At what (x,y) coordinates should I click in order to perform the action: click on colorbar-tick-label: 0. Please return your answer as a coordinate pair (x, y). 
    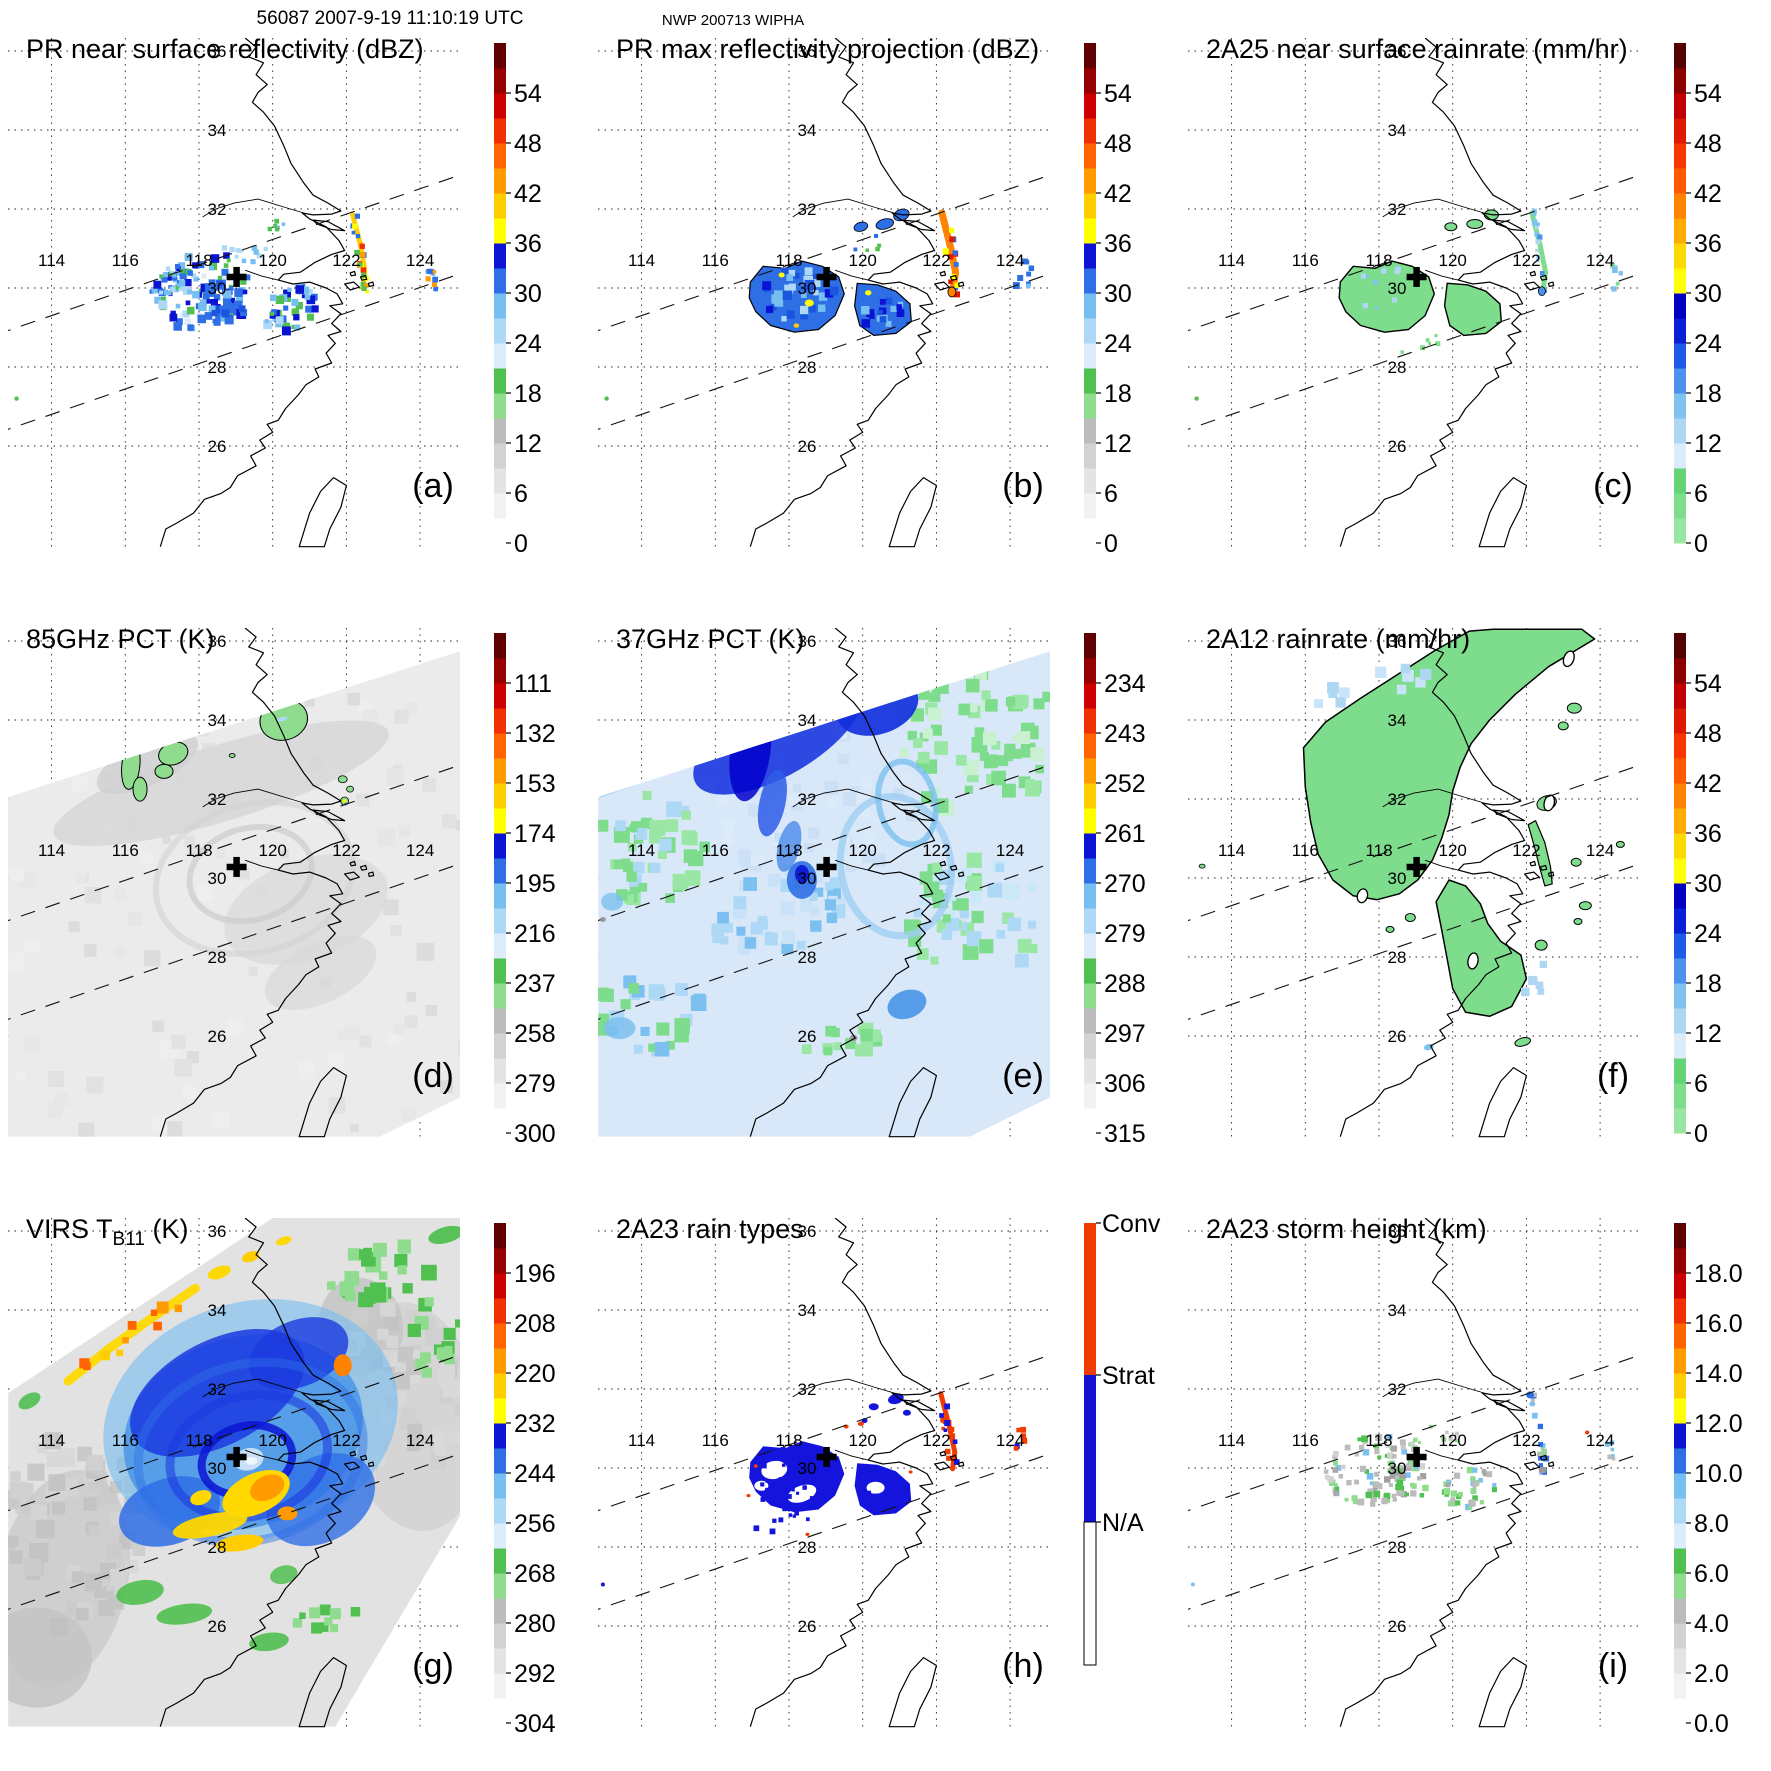
    Looking at the image, I should click on (1701, 544).